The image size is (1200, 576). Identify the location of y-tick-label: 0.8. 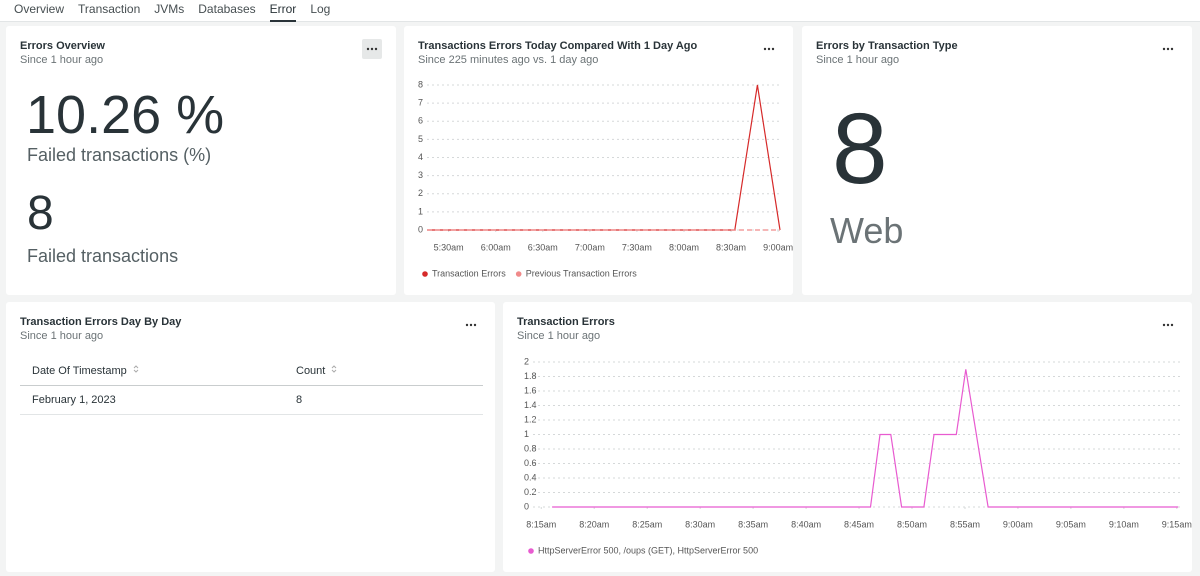
(530, 448).